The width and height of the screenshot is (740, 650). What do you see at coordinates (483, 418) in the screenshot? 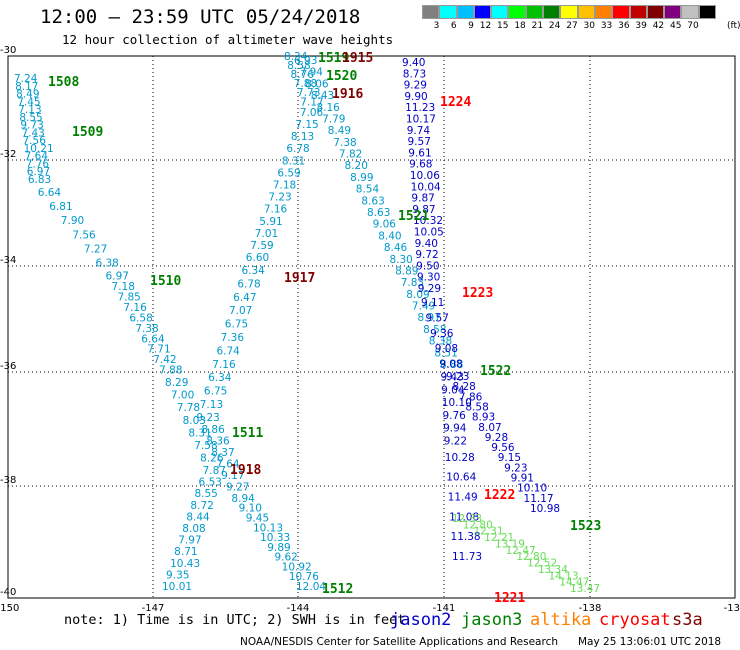
I see `wave-height-value: 8.93` at bounding box center [483, 418].